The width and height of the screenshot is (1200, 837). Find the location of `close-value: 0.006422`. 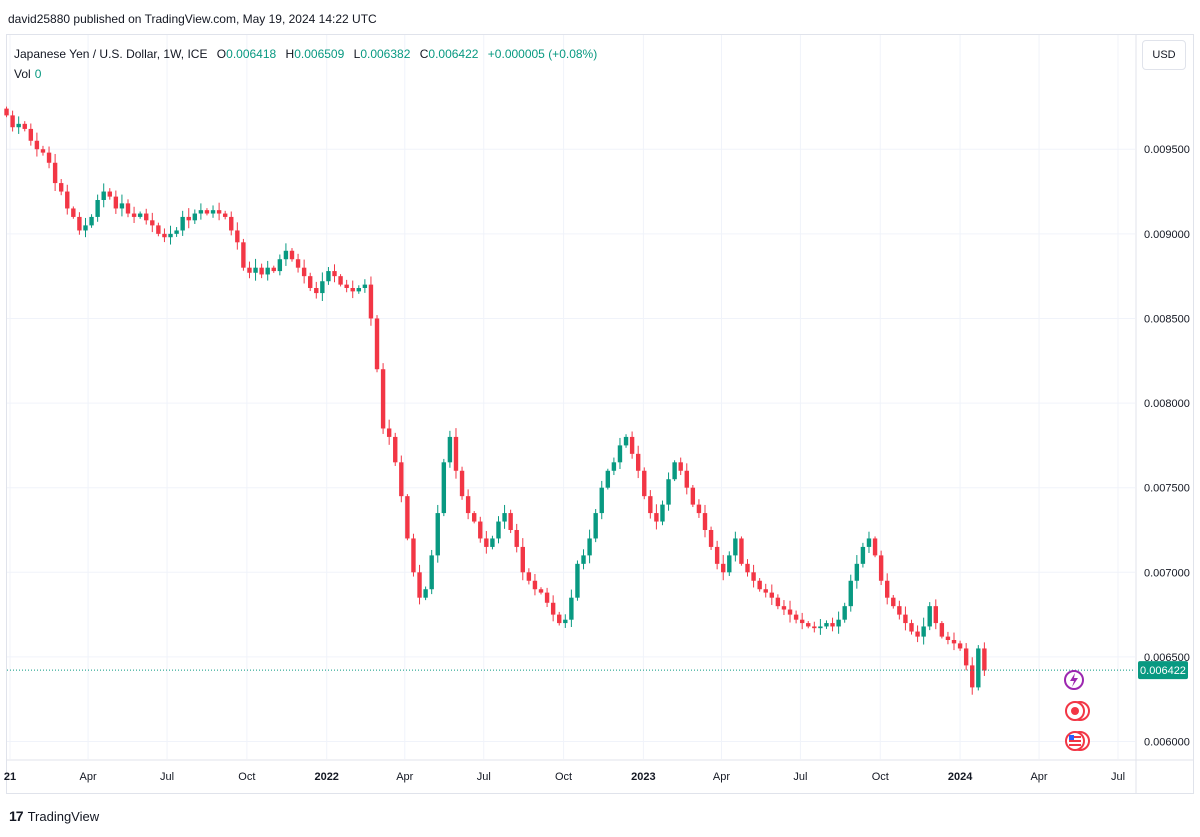

close-value: 0.006422 is located at coordinates (453, 54).